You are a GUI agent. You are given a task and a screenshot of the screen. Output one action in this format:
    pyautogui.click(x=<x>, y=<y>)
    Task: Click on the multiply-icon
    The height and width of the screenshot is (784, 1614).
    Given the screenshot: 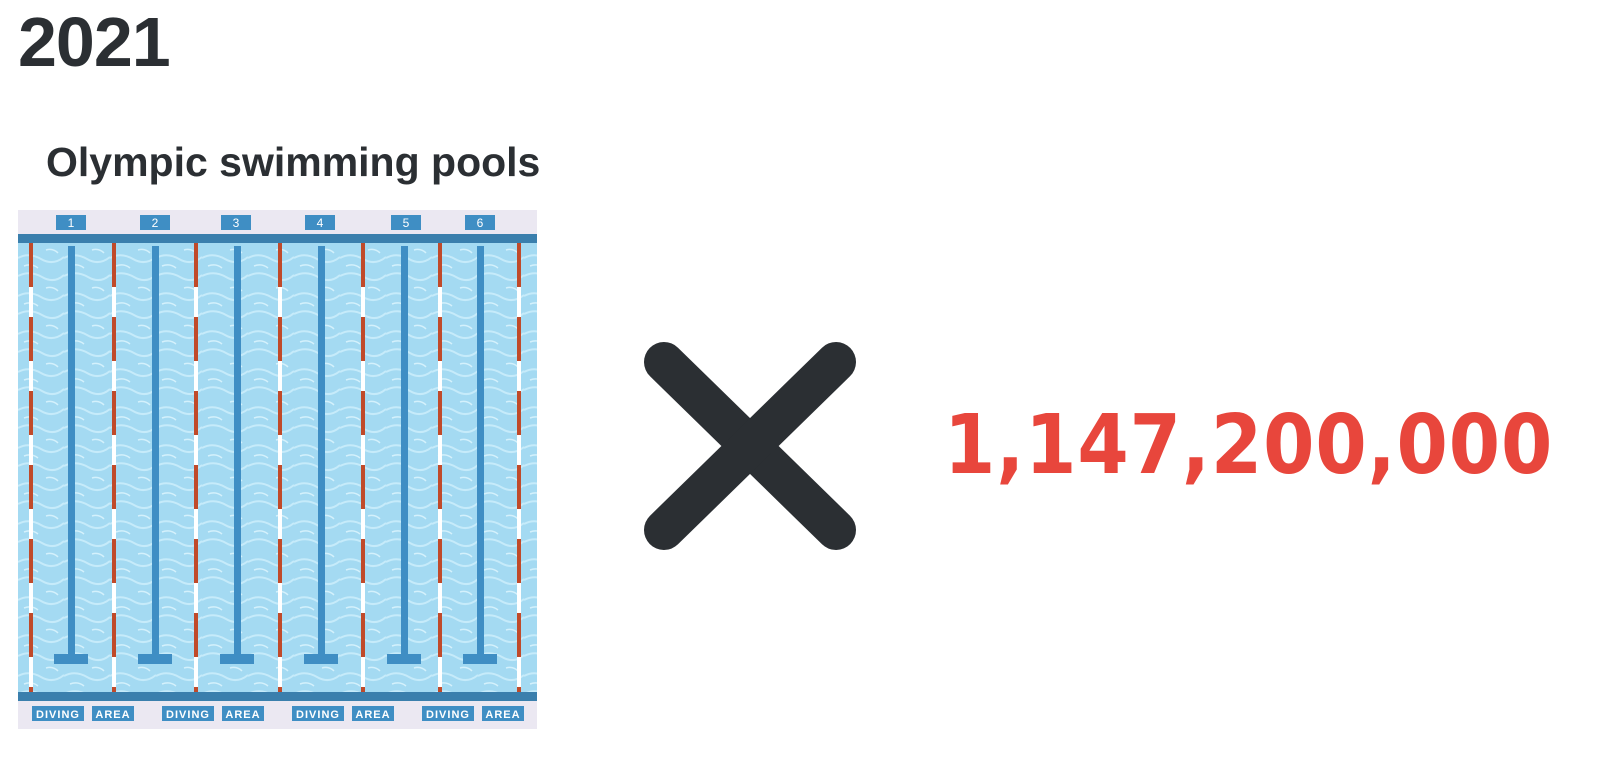 What is the action you would take?
    pyautogui.click(x=750, y=446)
    